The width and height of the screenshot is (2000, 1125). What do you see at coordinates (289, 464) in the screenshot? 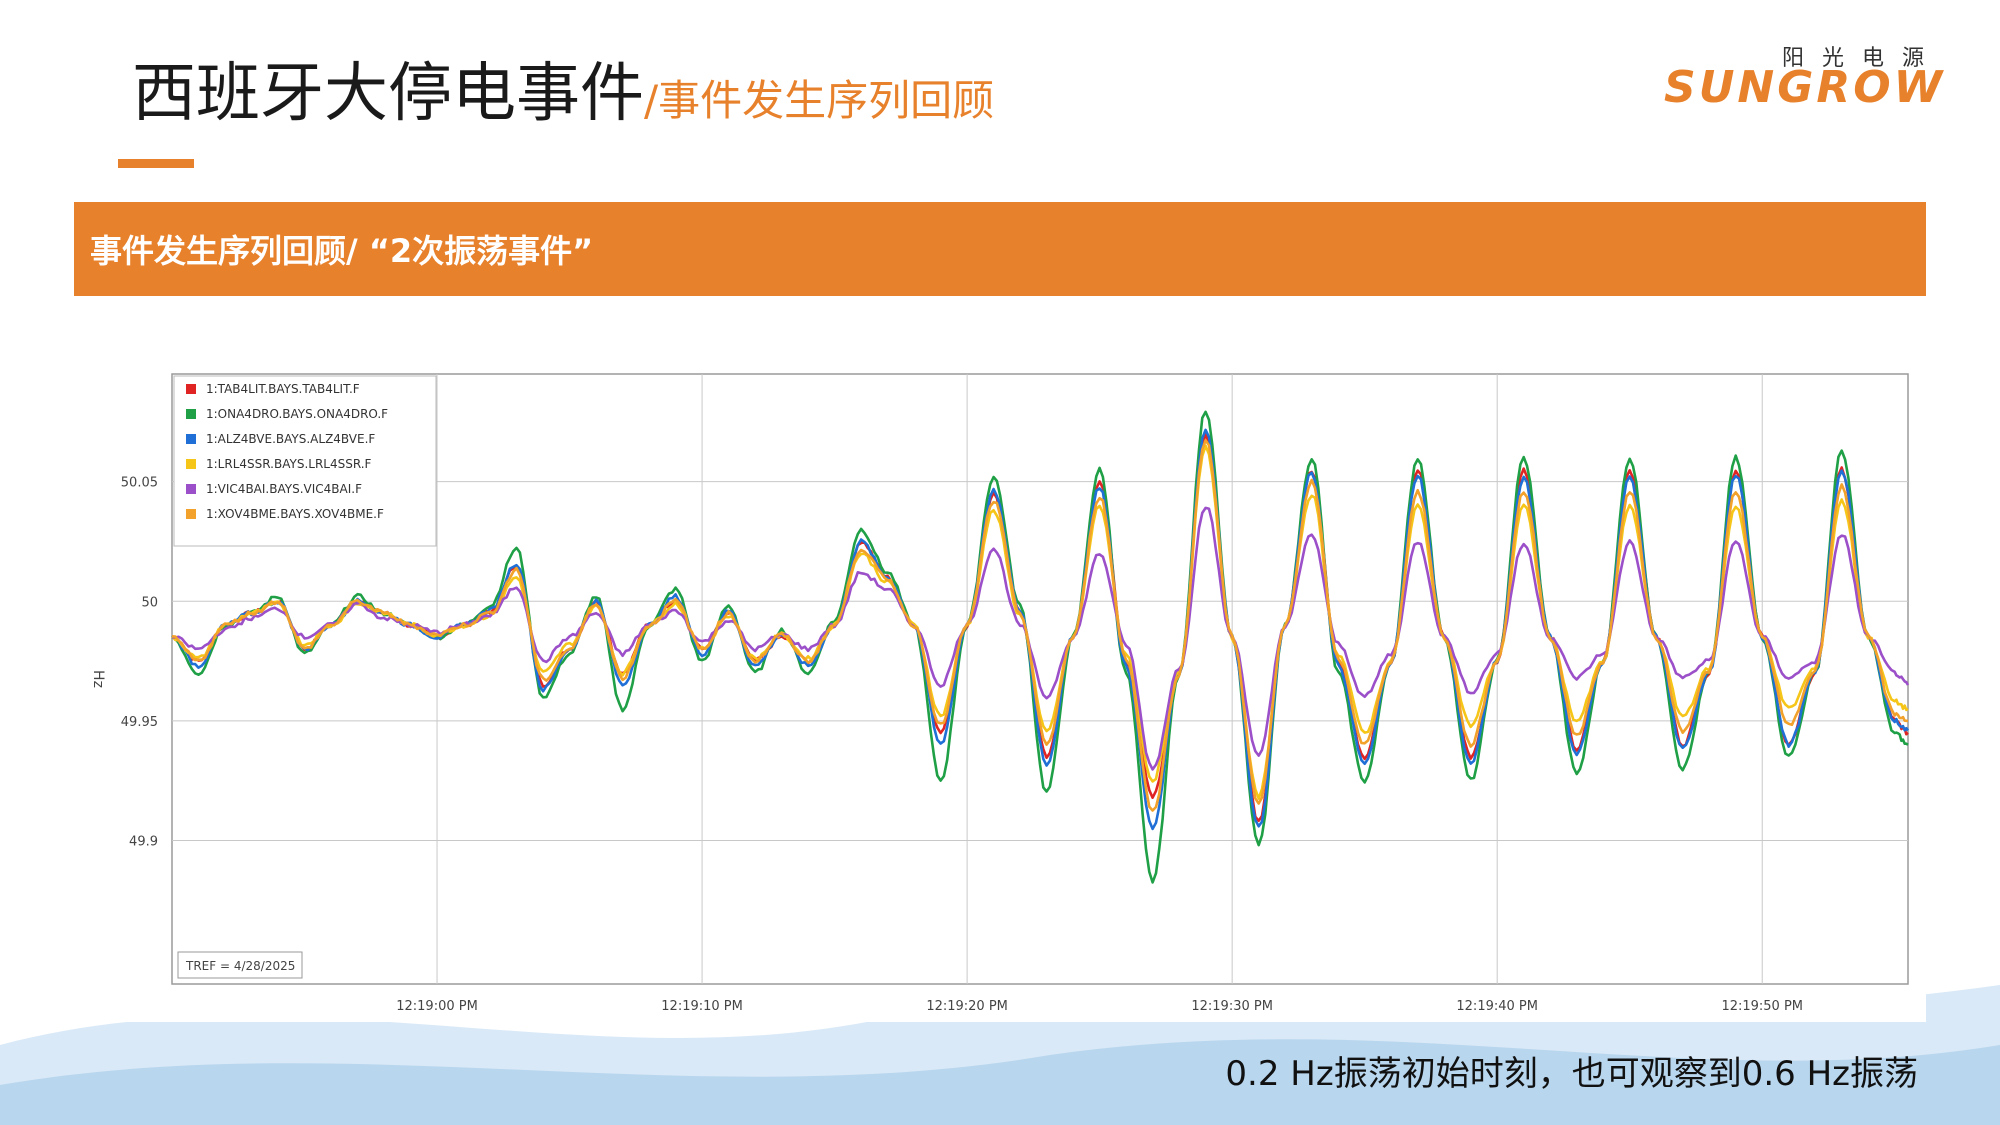
I see `legend-label: 1:LRL4SSR.BAYS.LRL4SSR.F` at bounding box center [289, 464].